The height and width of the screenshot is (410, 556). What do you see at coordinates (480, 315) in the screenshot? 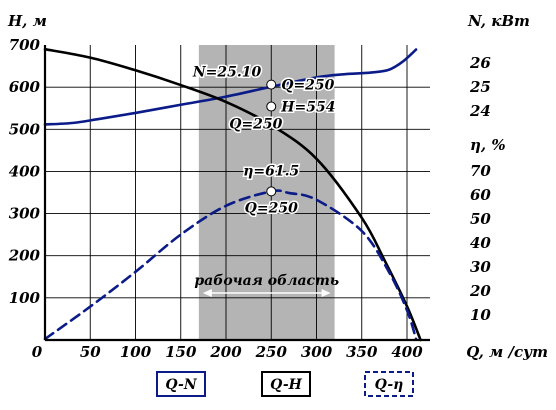
I see `y-efficiency-tick-label: 10` at bounding box center [480, 315].